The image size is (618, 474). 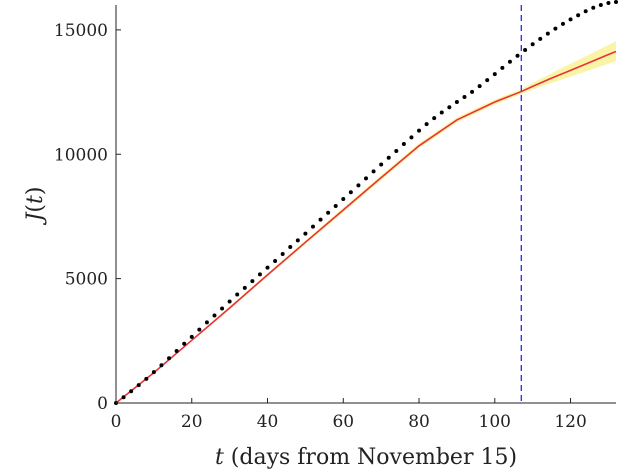 I want to click on y-tick-label: 15000, so click(x=81, y=31).